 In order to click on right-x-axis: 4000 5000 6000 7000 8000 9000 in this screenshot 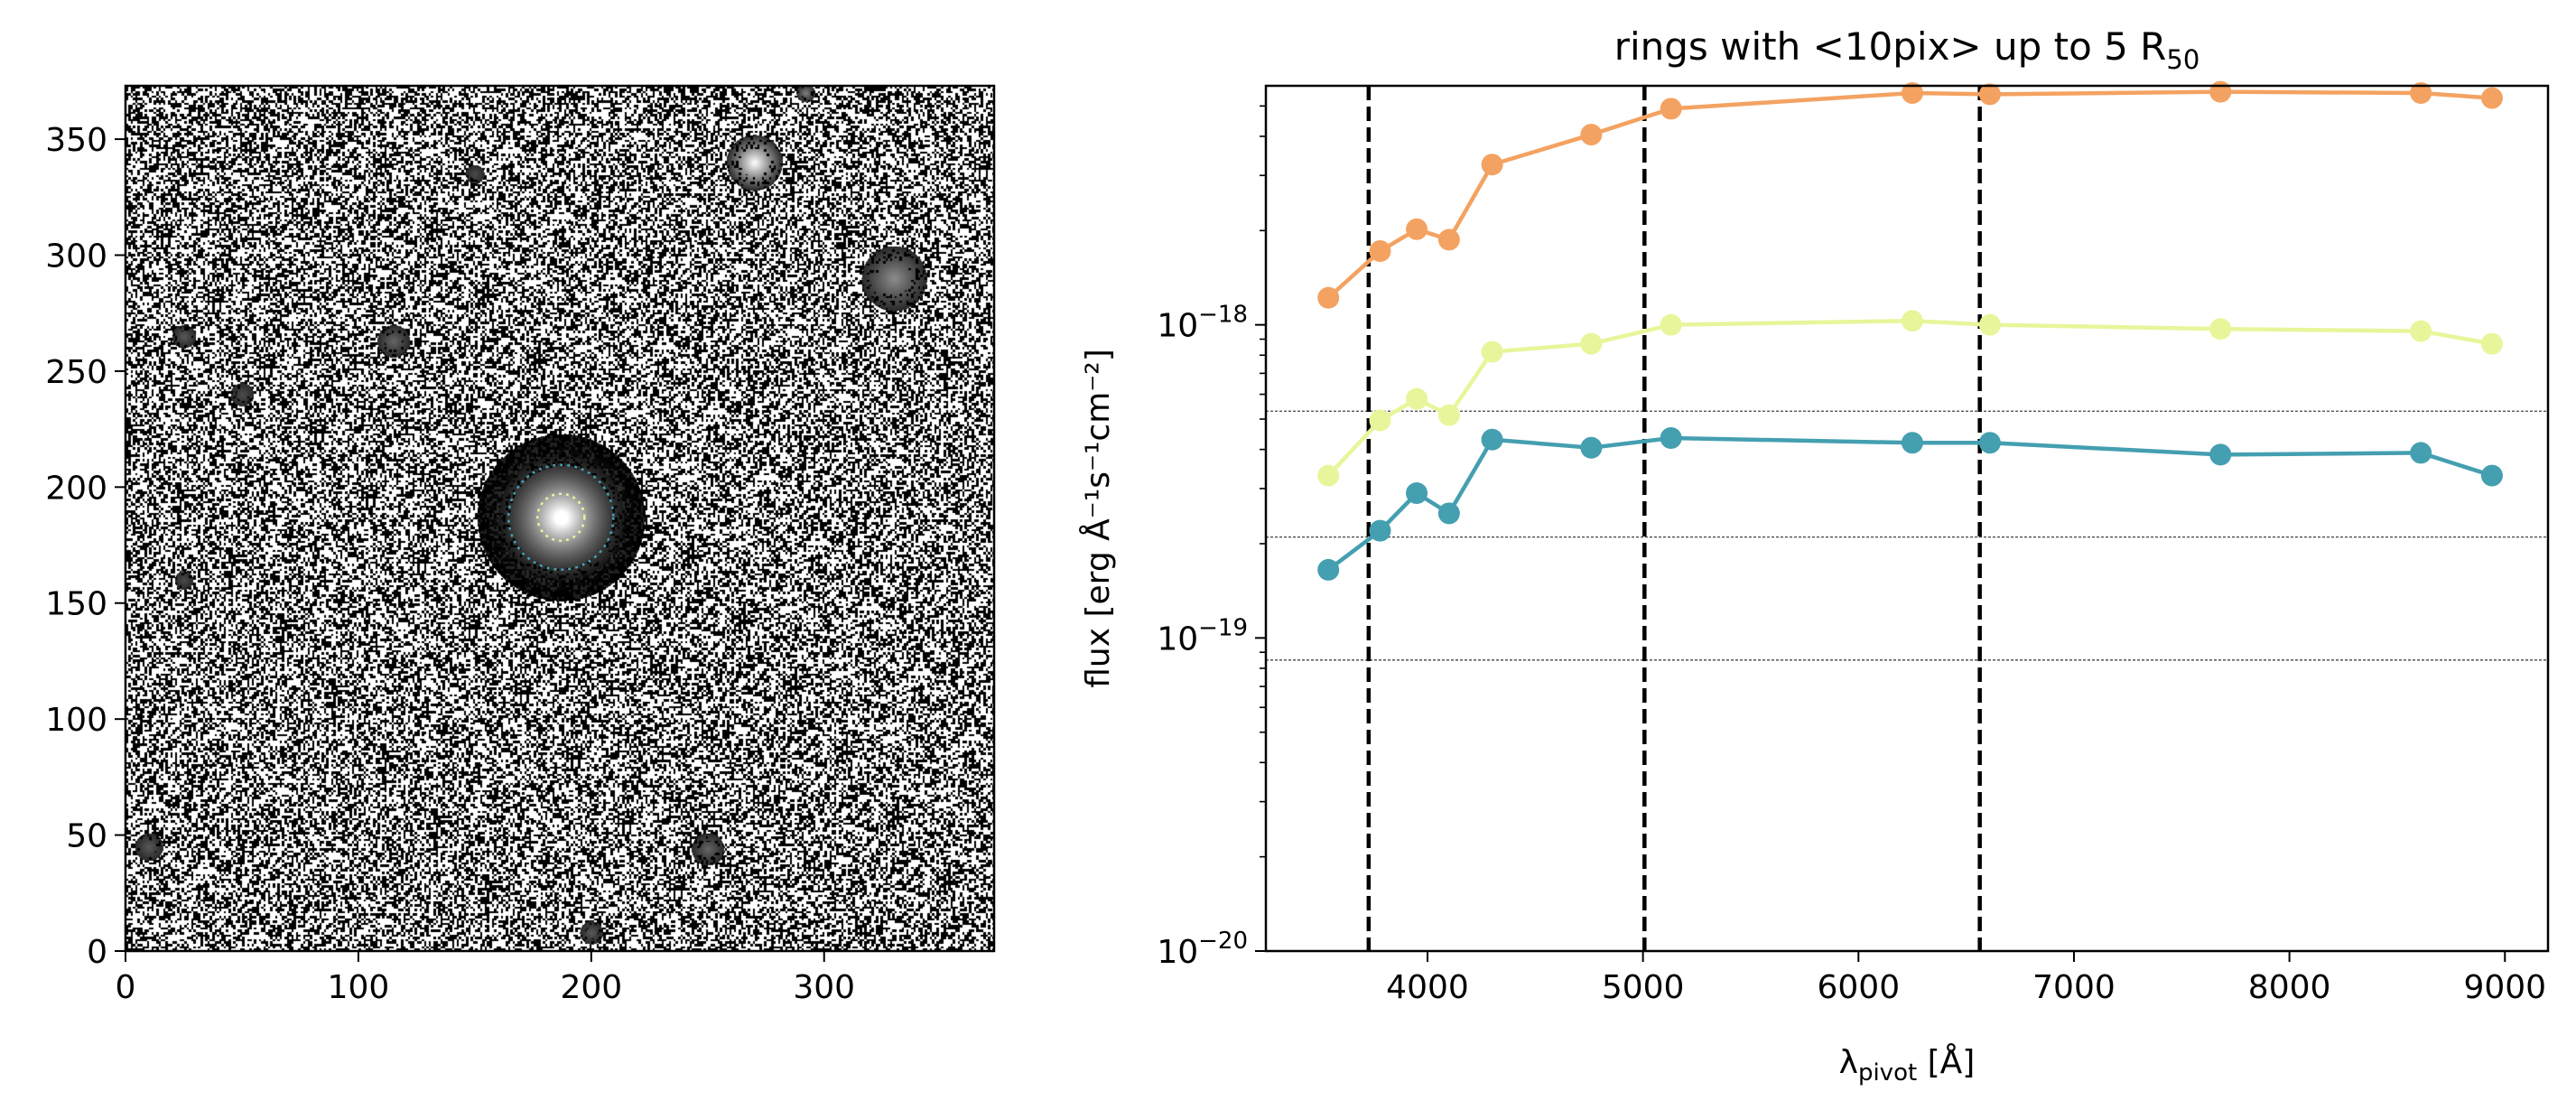, I will do `click(1966, 978)`.